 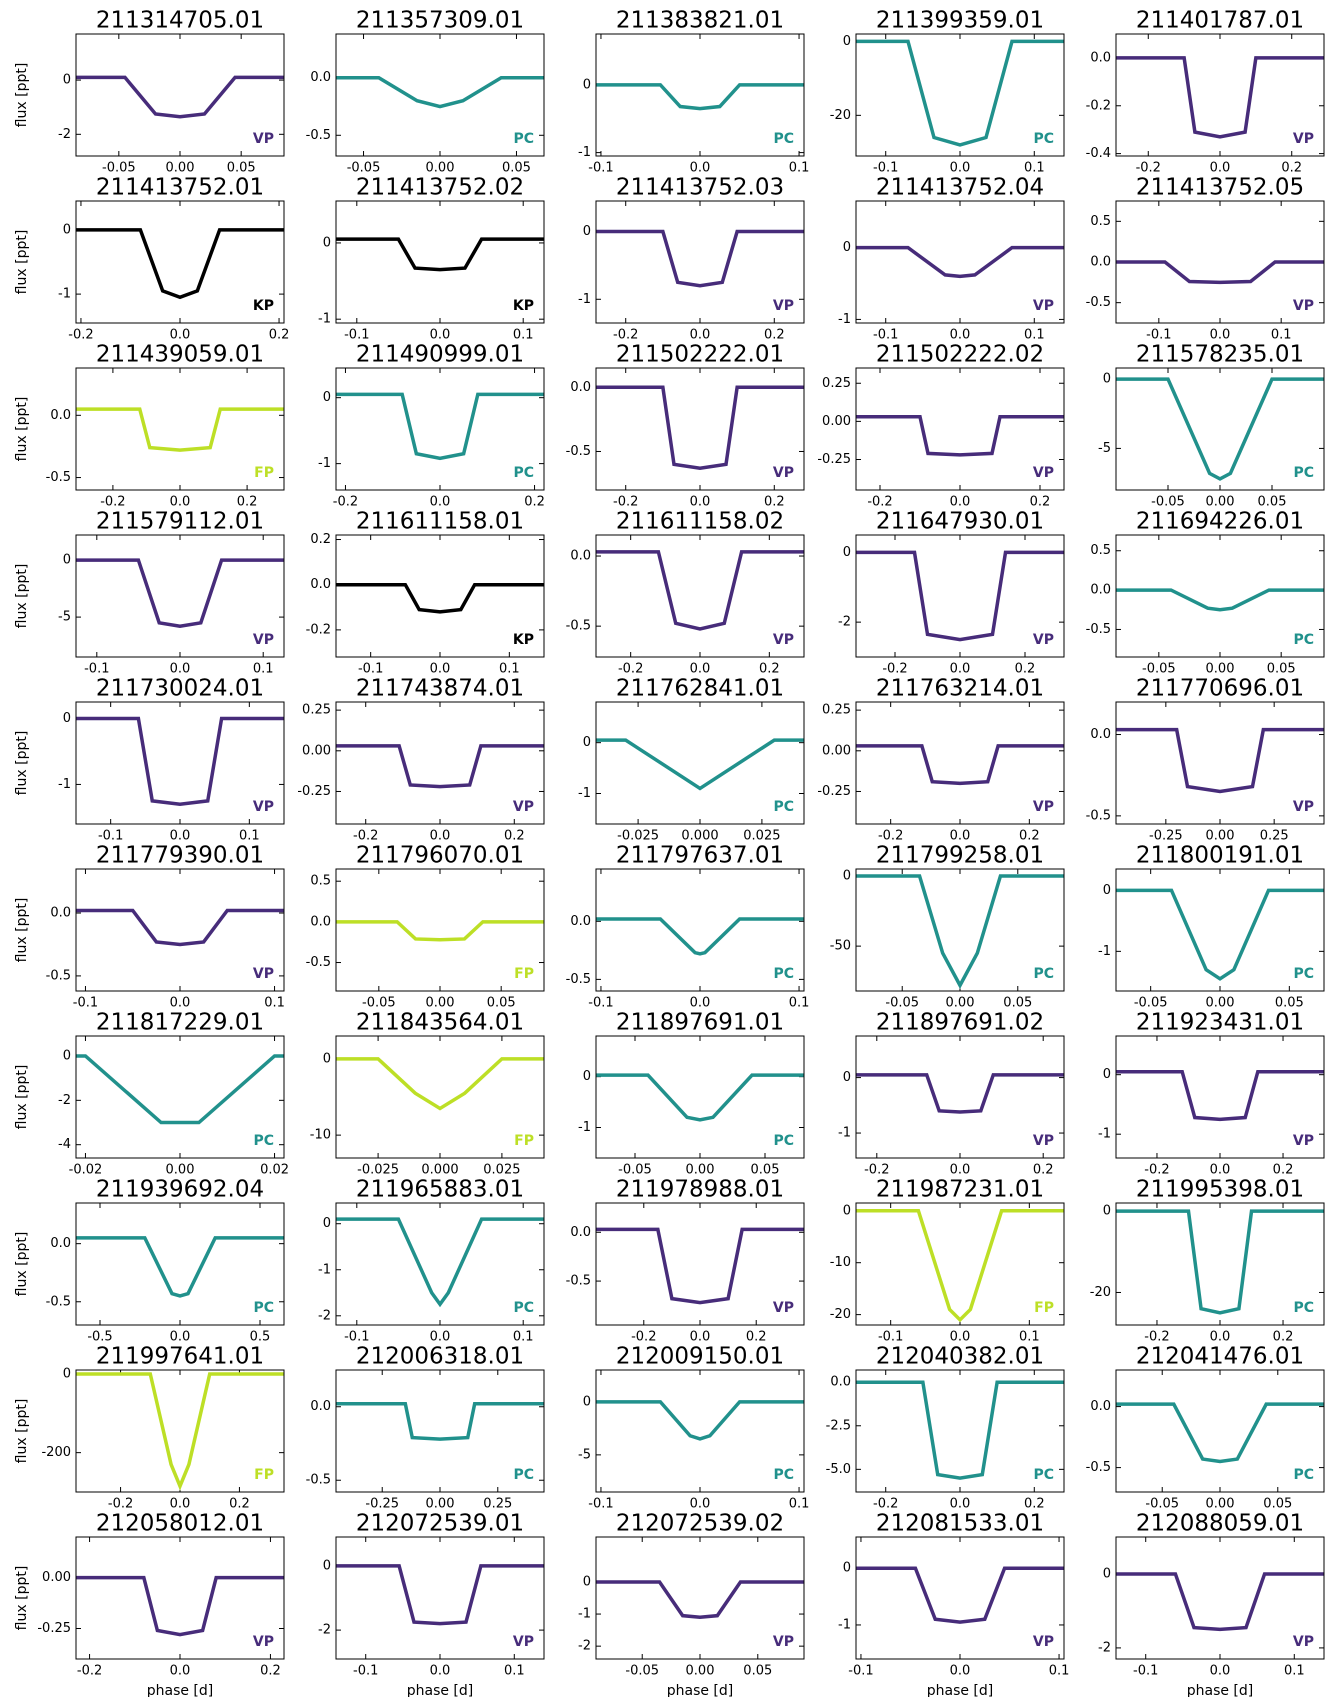 I want to click on y-tick-label: -5, so click(x=584, y=1454).